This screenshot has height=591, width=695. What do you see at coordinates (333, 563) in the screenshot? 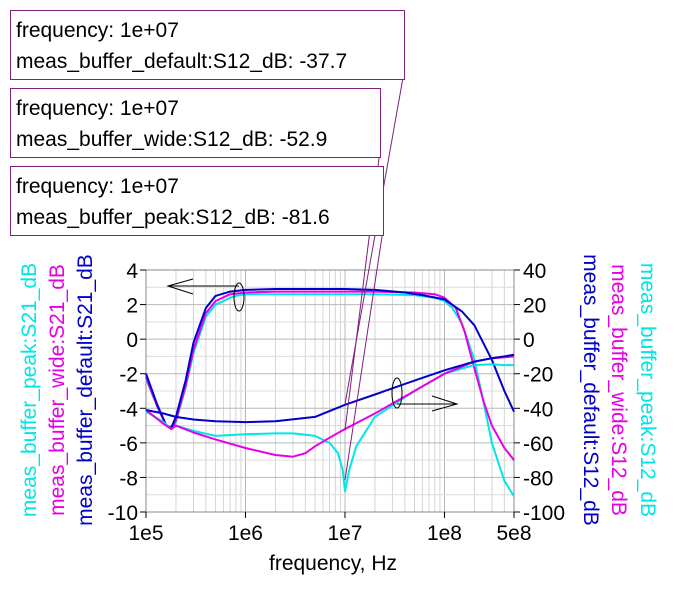
I see `x-axis-label: frequency, Hz` at bounding box center [333, 563].